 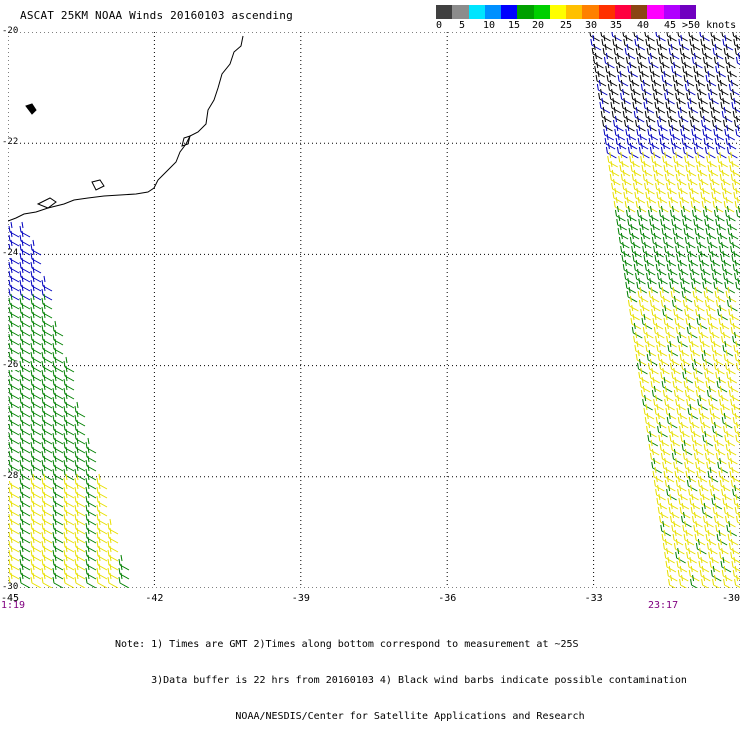 I want to click on coastline-lagoon, so click(x=113, y=172).